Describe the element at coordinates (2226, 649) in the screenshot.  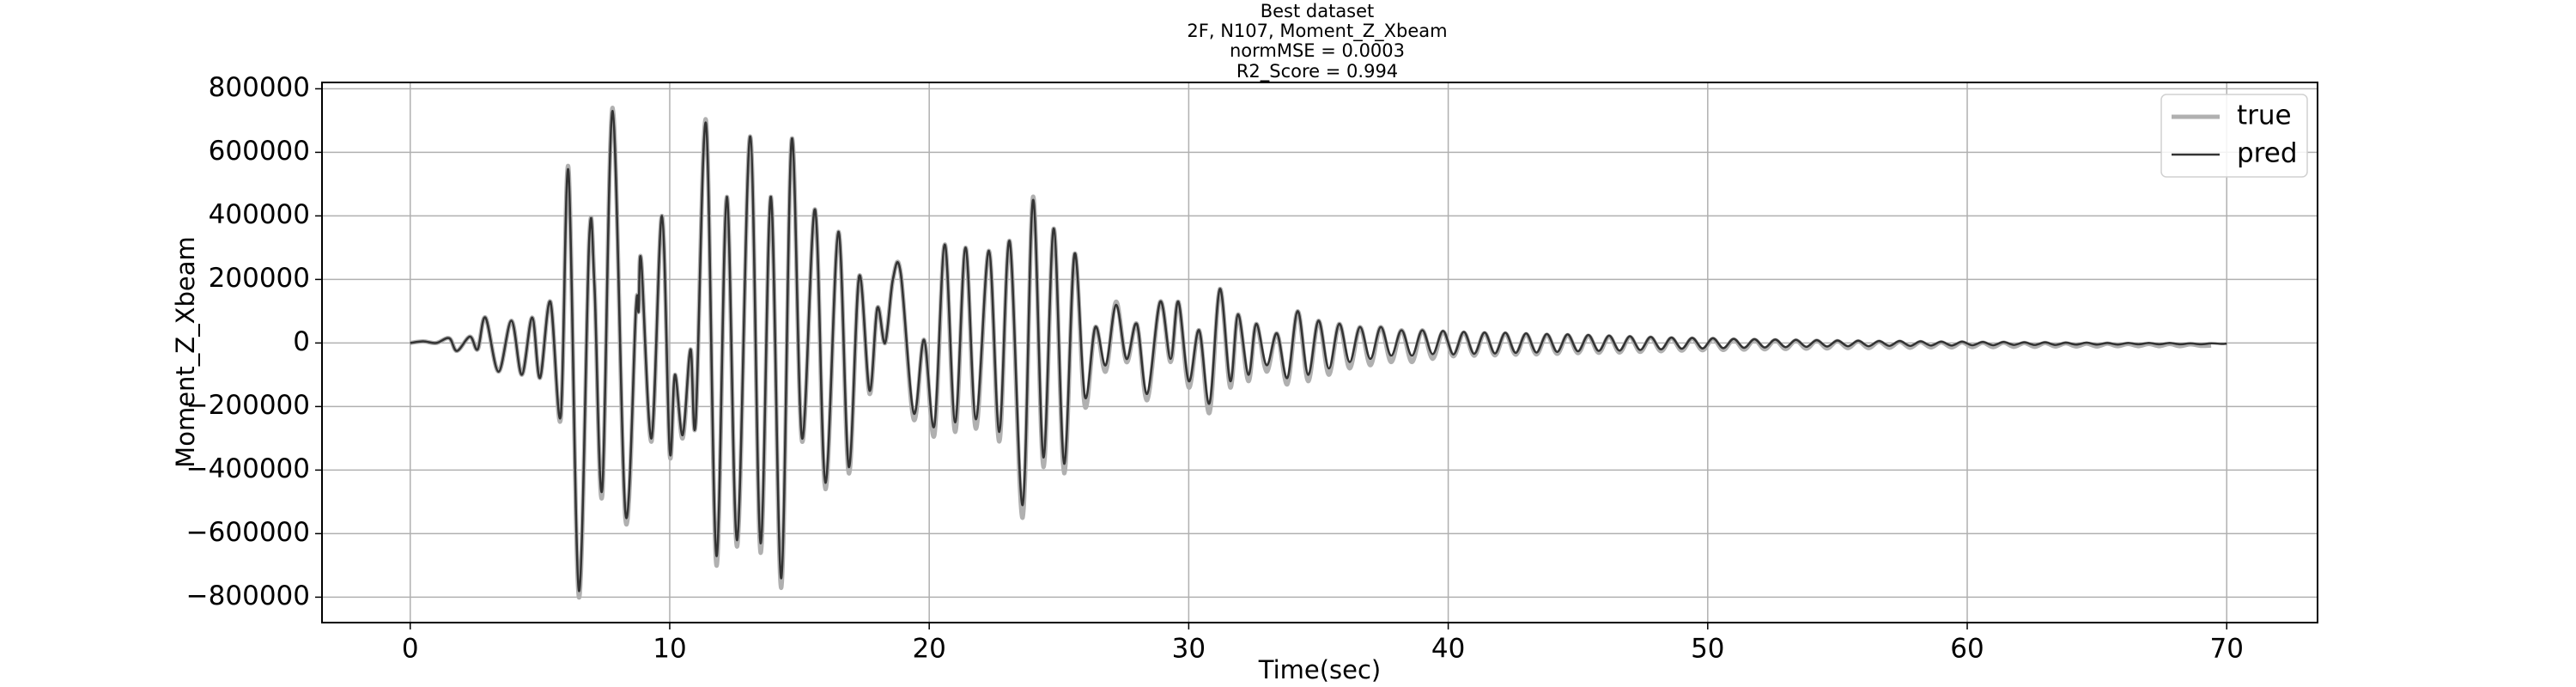
I see `x-tick-label: 70` at that location.